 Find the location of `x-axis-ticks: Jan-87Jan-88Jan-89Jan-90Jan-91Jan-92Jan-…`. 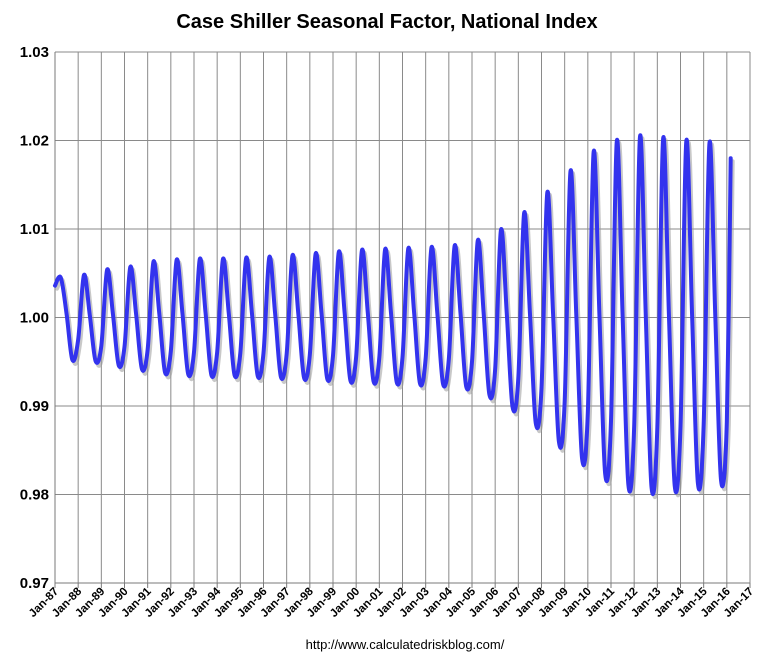

x-axis-ticks: Jan-87Jan-88Jan-89Jan-90Jan-91Jan-92Jan-… is located at coordinates (391, 602).